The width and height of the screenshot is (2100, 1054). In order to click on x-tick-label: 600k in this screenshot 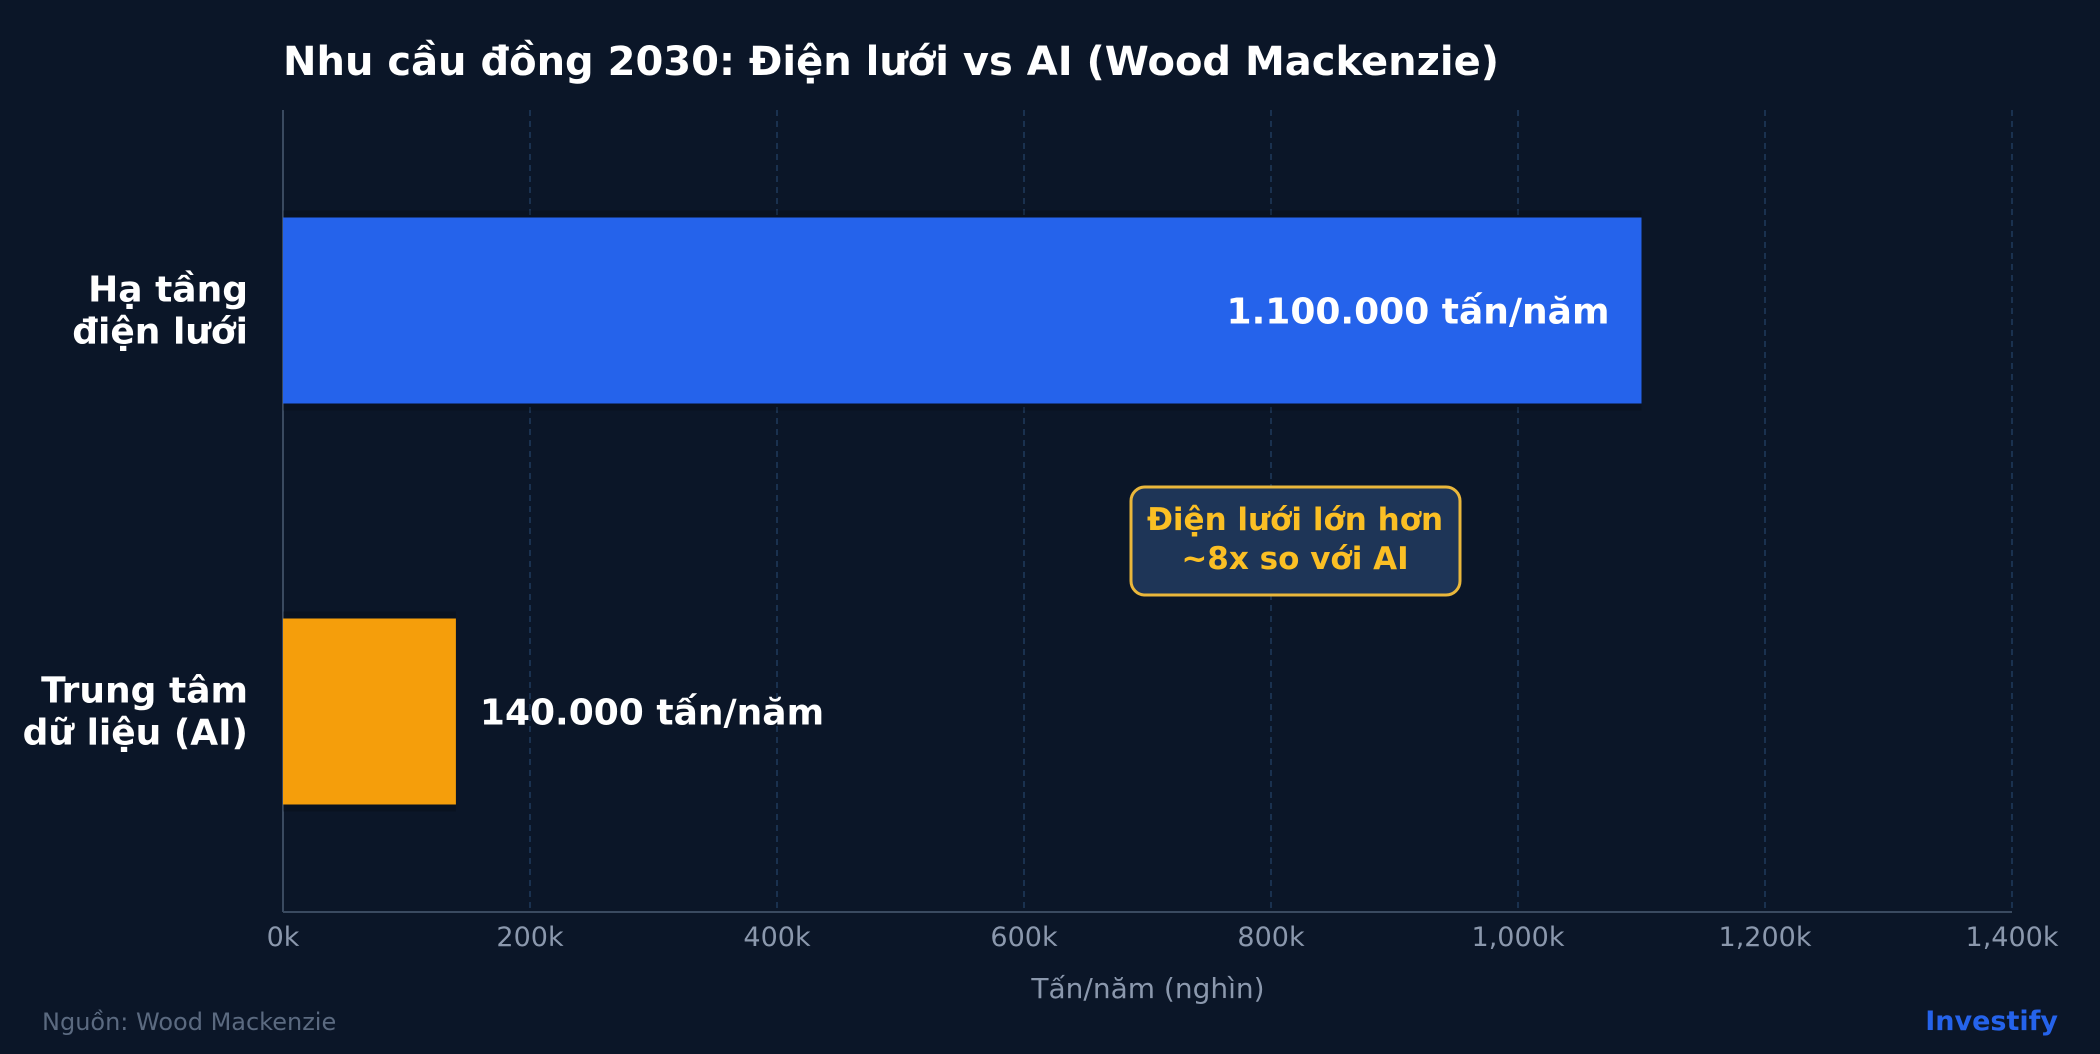, I will do `click(1024, 937)`.